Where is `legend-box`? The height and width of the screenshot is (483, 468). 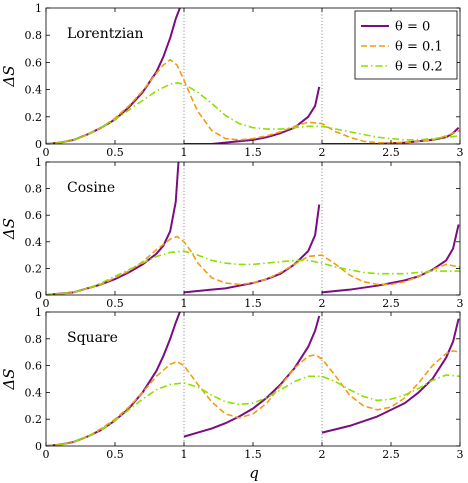
legend-box is located at coordinates (406, 45).